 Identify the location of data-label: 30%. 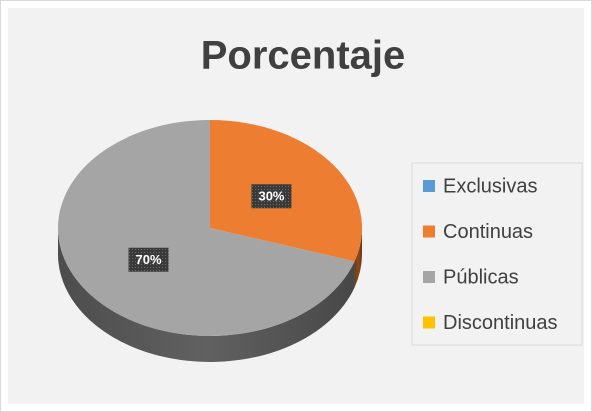
(271, 196).